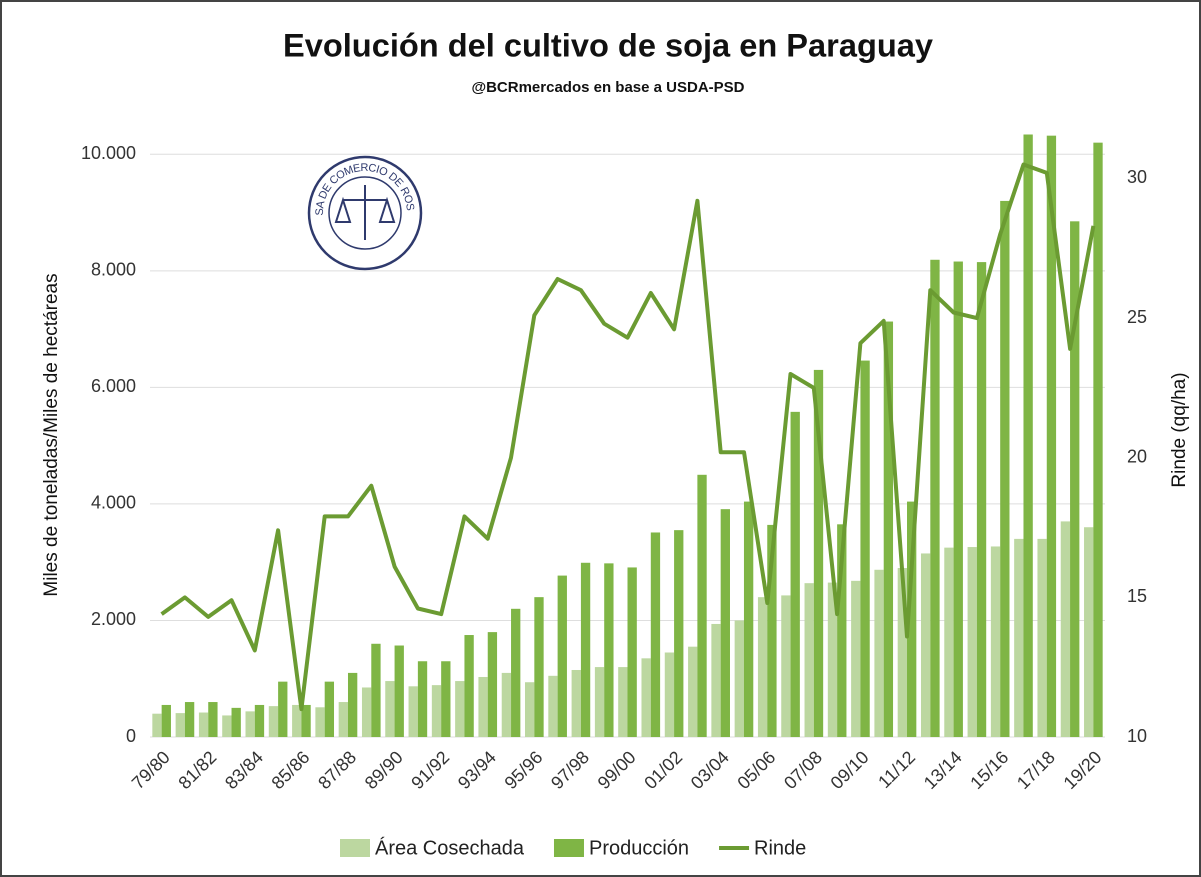 The image size is (1201, 877). Describe the element at coordinates (113, 503) in the screenshot. I see `y-tick-label: 4.000` at that location.